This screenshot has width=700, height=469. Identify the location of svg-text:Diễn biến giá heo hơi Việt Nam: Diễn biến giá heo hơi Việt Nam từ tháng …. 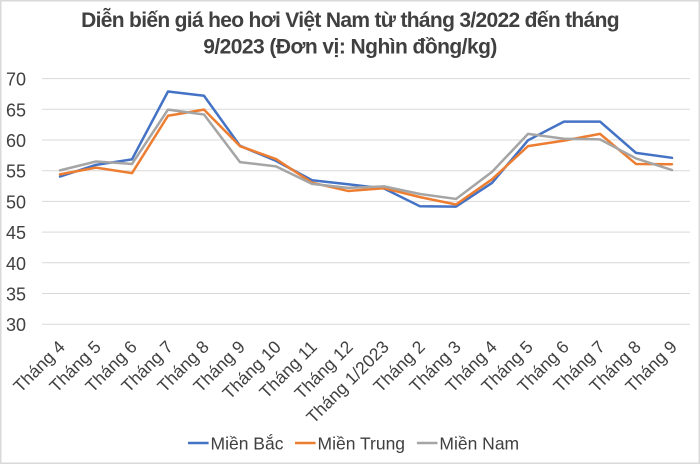
(350, 20).